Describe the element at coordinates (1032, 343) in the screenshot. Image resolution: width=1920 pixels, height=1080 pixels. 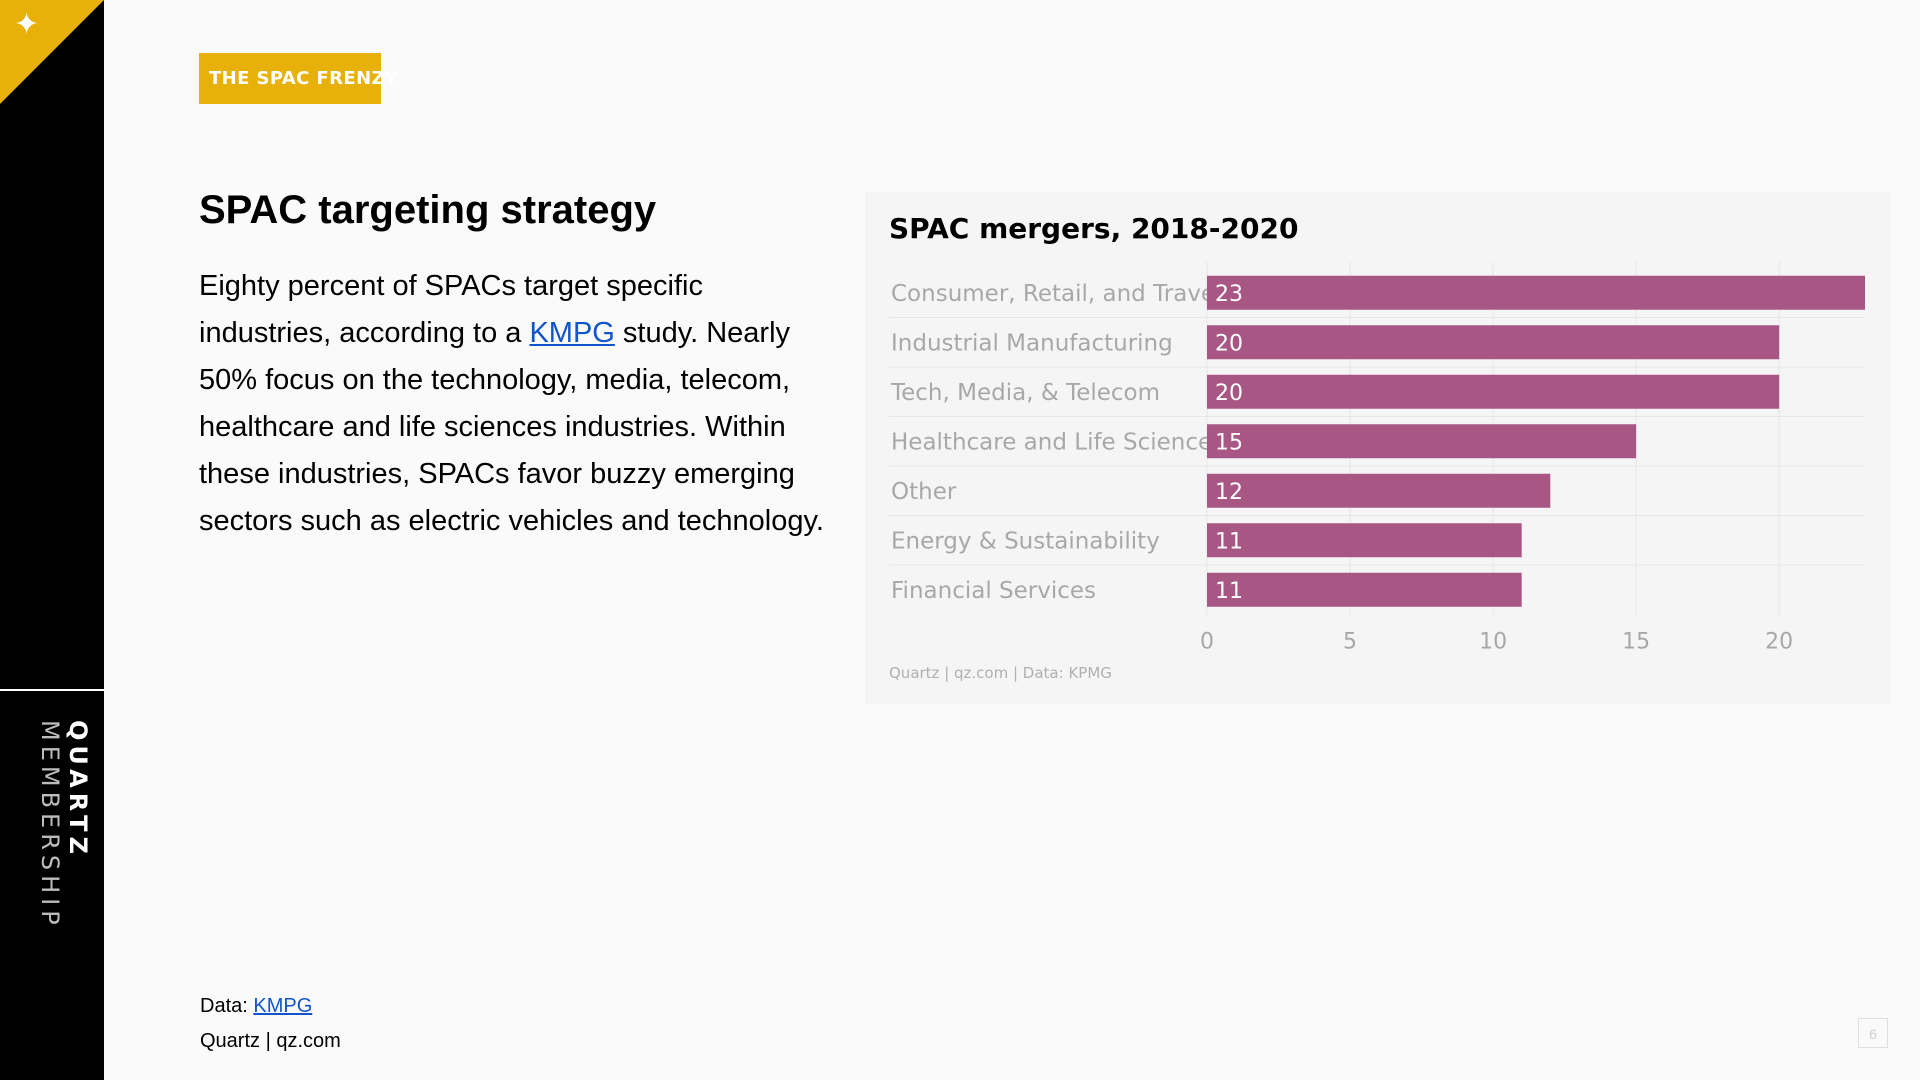
I see `category-label: Industrial Manufacturing` at that location.